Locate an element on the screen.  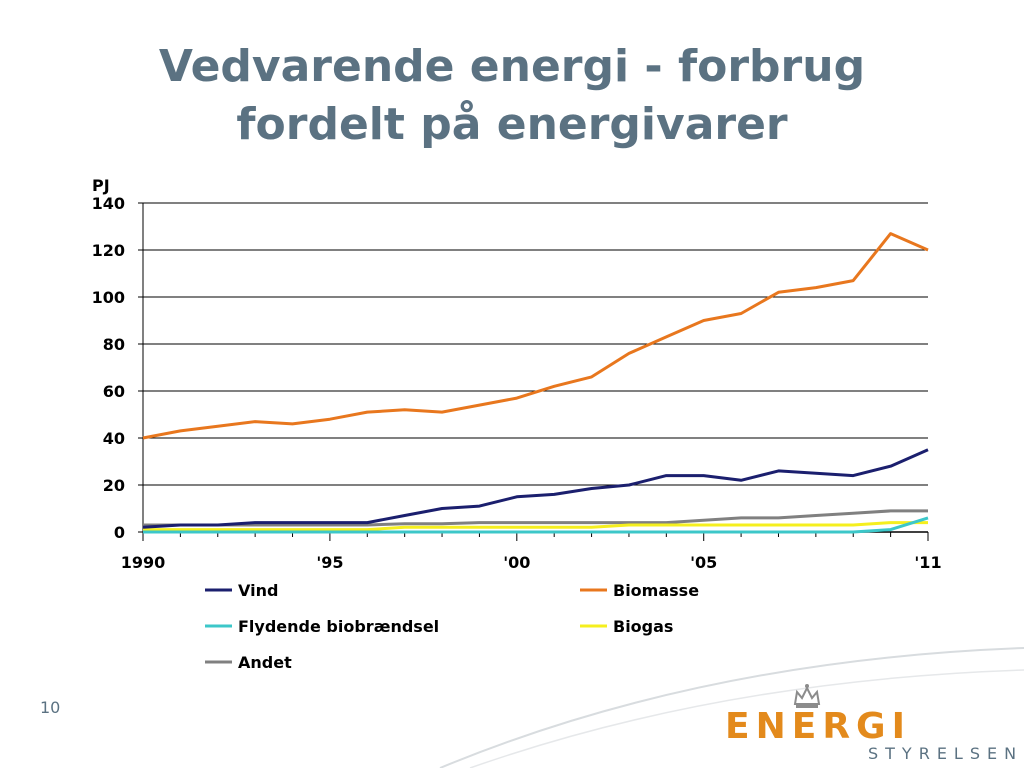
legend-label: Vind is located at coordinates (258, 590).